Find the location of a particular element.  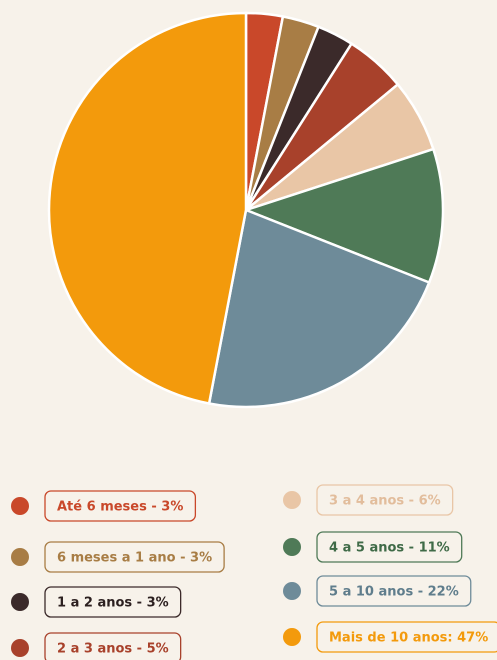

legend-label: 5 a 10 anos - 22% is located at coordinates (394, 592).